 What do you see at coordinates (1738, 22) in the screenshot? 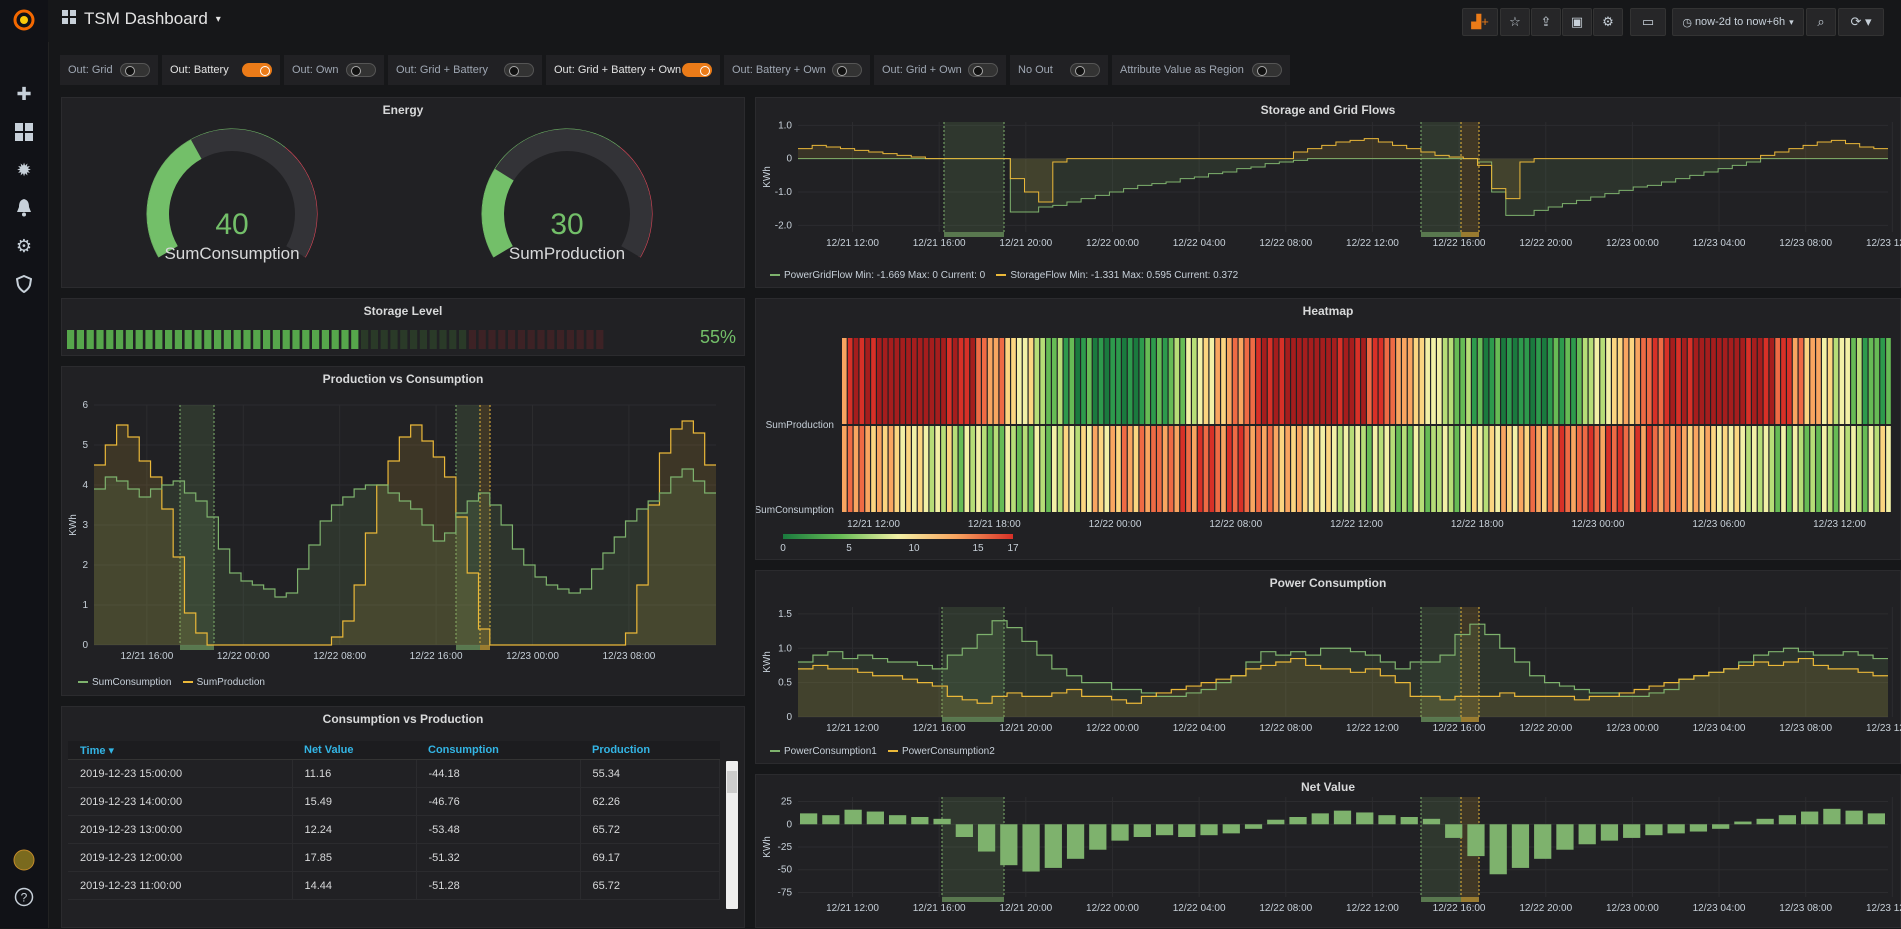
I see `time-picker: ◷ now-2d to now+6h ▾` at bounding box center [1738, 22].